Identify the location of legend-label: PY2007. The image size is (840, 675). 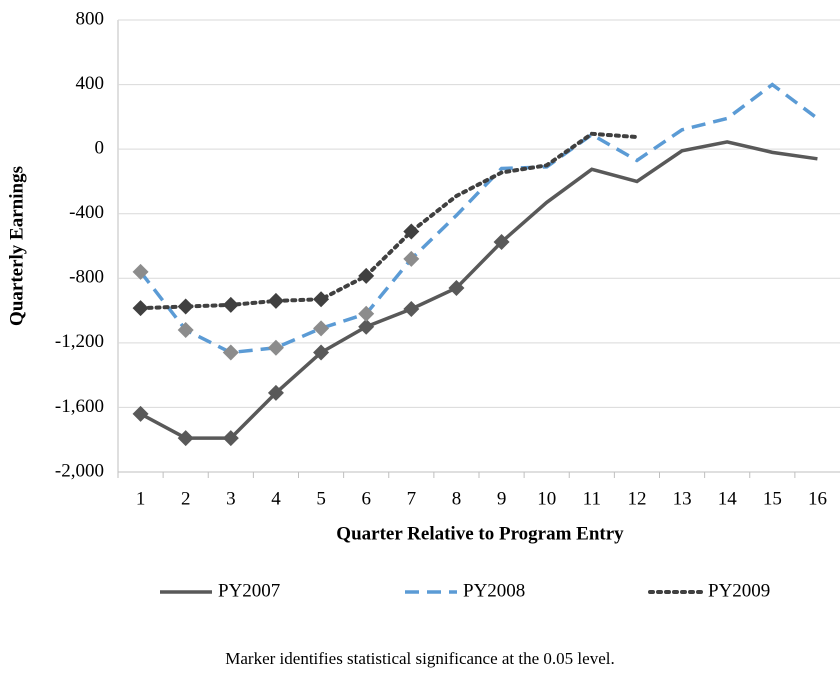
(249, 590).